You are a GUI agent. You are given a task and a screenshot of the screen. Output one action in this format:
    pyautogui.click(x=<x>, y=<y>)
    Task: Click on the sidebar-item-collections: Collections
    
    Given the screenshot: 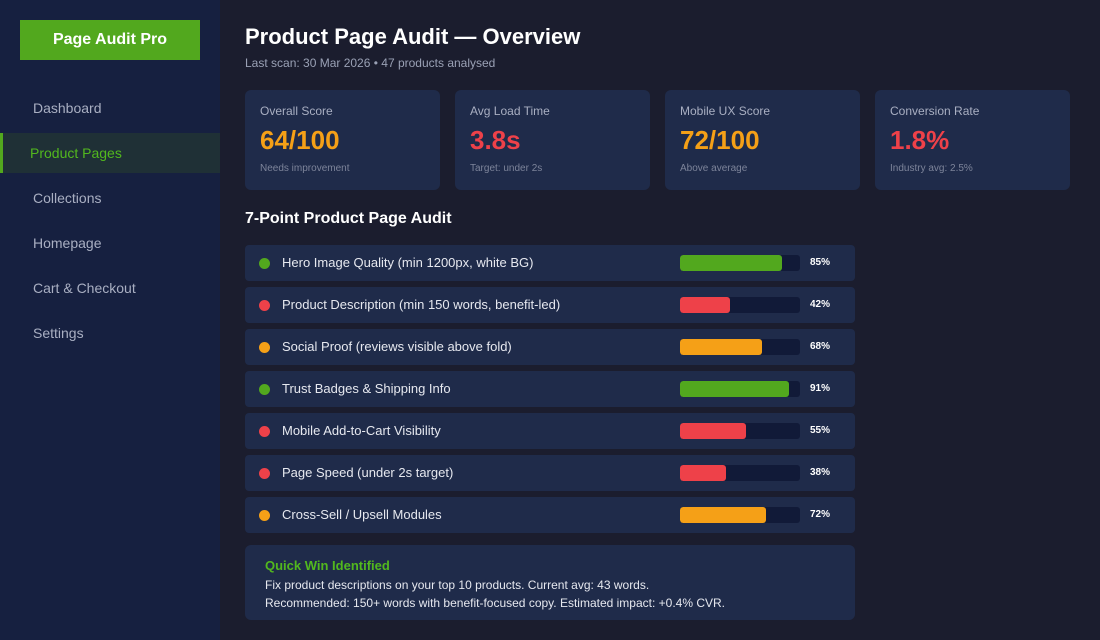 What is the action you would take?
    pyautogui.click(x=67, y=198)
    